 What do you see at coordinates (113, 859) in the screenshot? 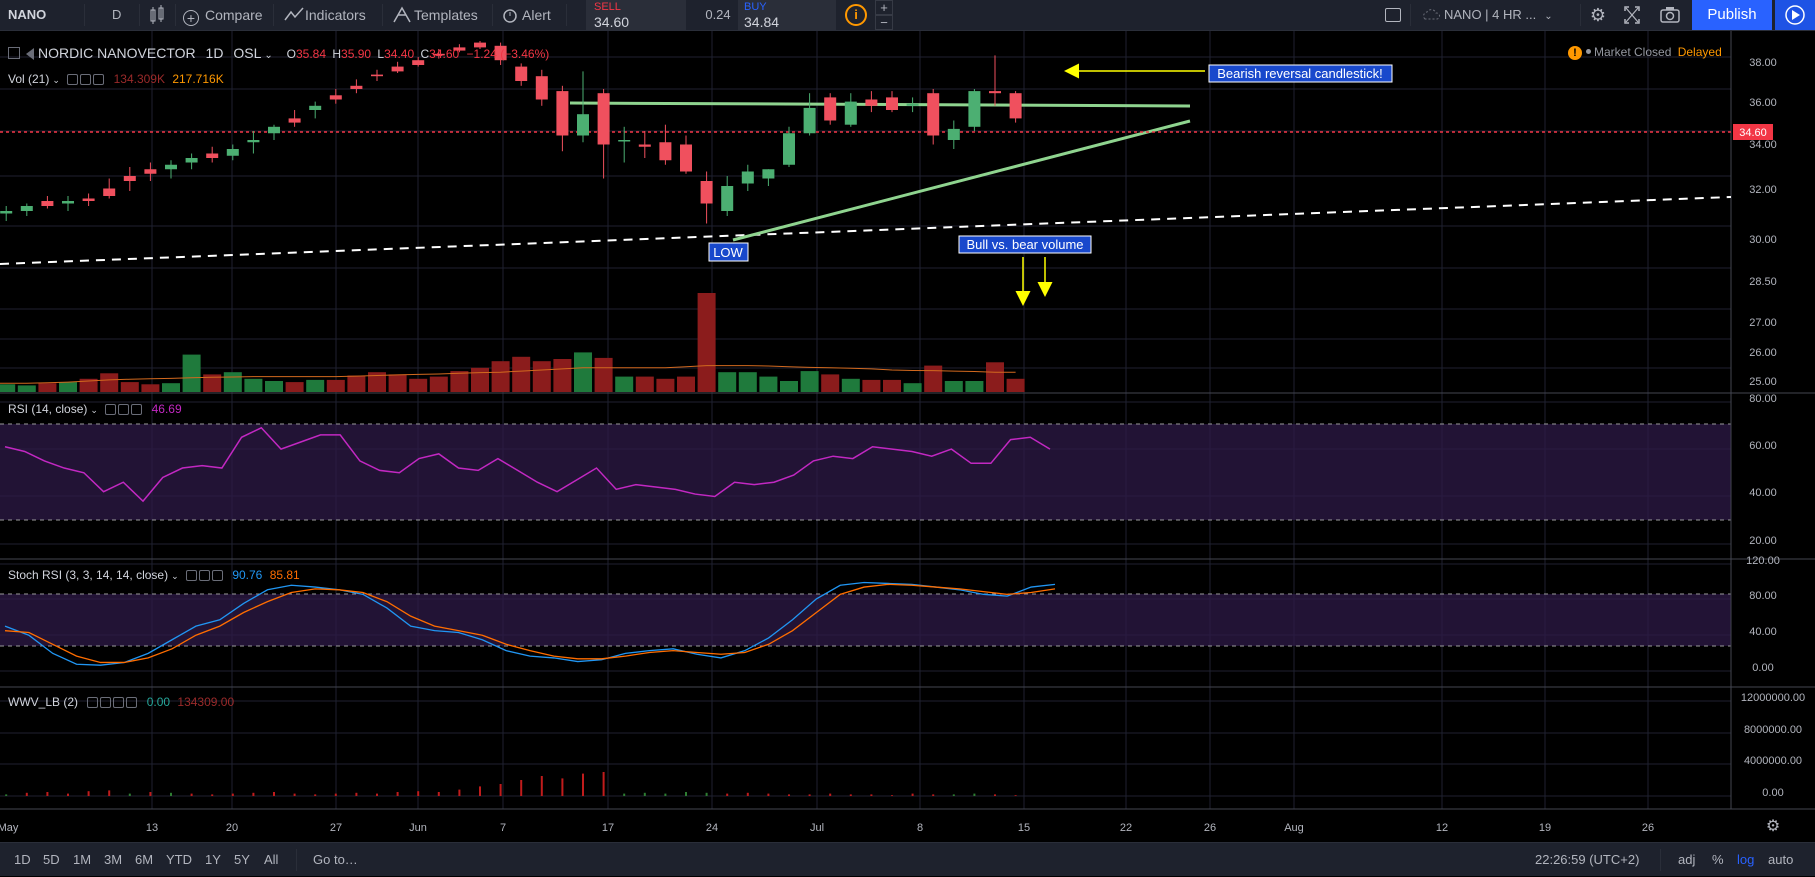
I see `range-3m: 3M` at bounding box center [113, 859].